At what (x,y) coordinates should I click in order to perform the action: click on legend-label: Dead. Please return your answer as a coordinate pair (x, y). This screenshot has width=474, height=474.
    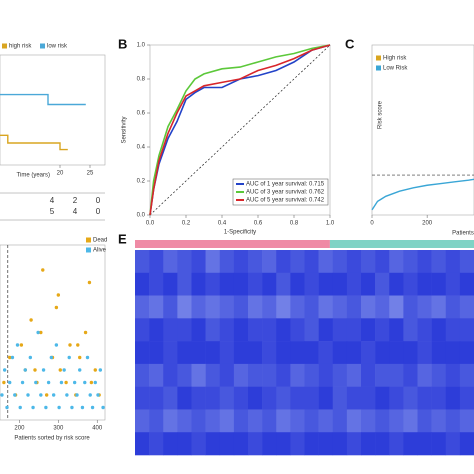
    Looking at the image, I should click on (100, 241).